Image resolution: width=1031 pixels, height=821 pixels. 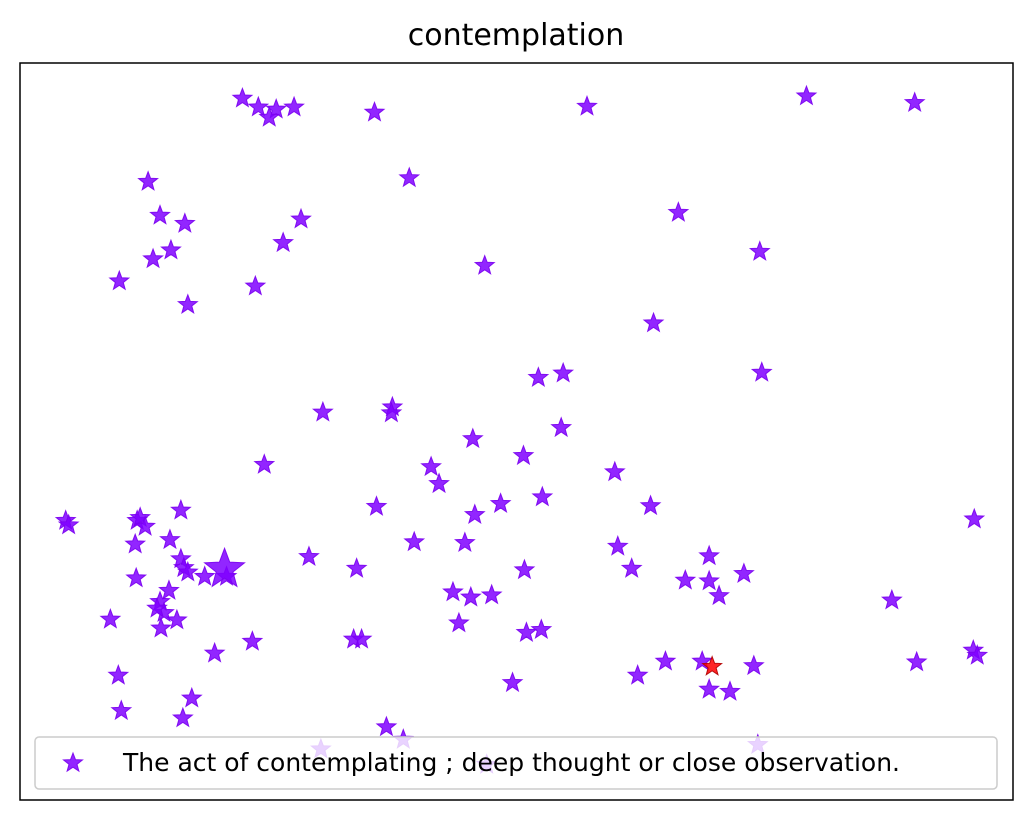 What do you see at coordinates (516, 35) in the screenshot?
I see `chart-title: contemplation` at bounding box center [516, 35].